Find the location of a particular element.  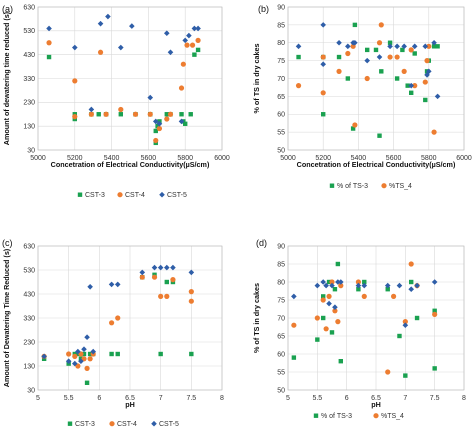

x-tick-label: 6 is located at coordinates (347, 398).